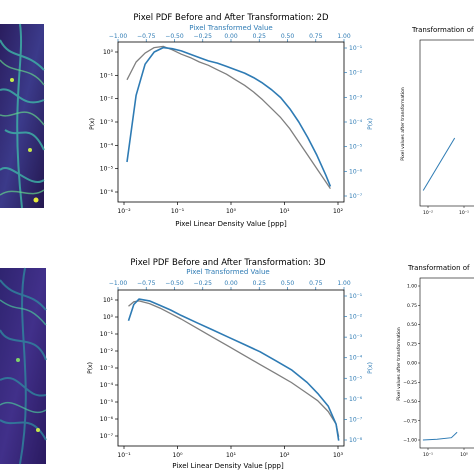 This screenshot has height=474, width=474. I want to click on right-tick-label: 10⁻⁸, so click(356, 440).